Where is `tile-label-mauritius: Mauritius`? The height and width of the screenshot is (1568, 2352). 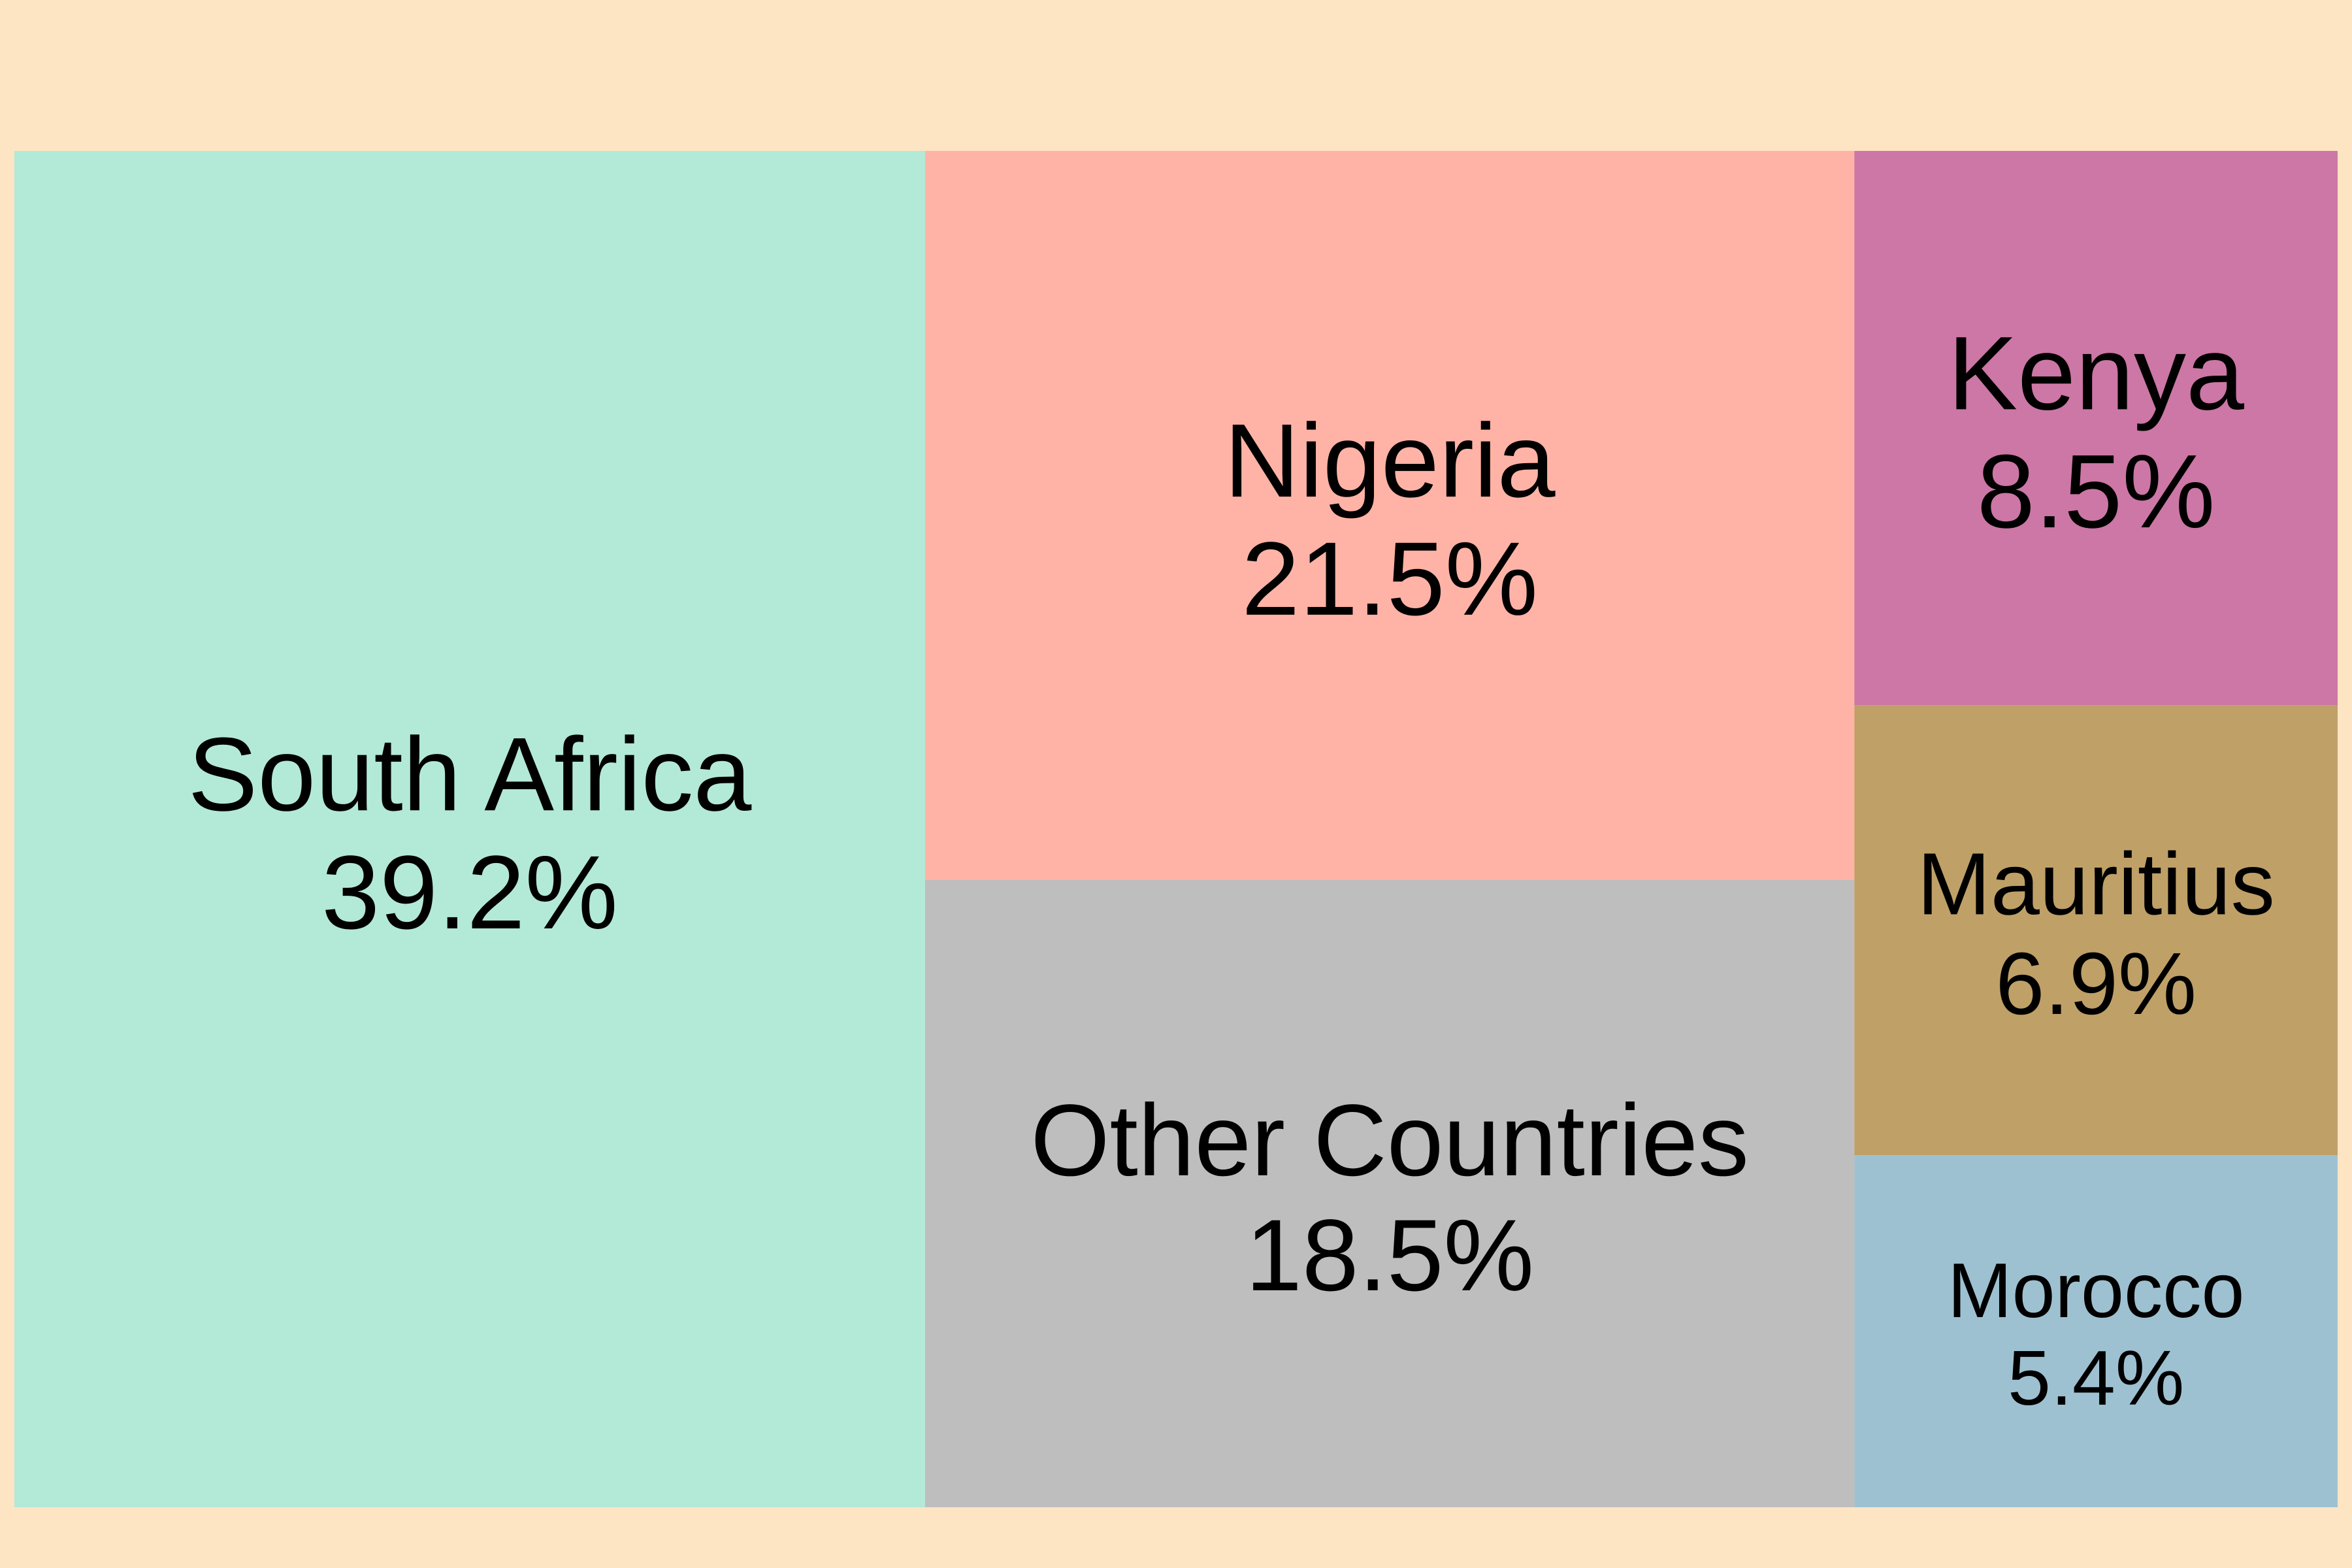 tile-label-mauritius: Mauritius is located at coordinates (2096, 883).